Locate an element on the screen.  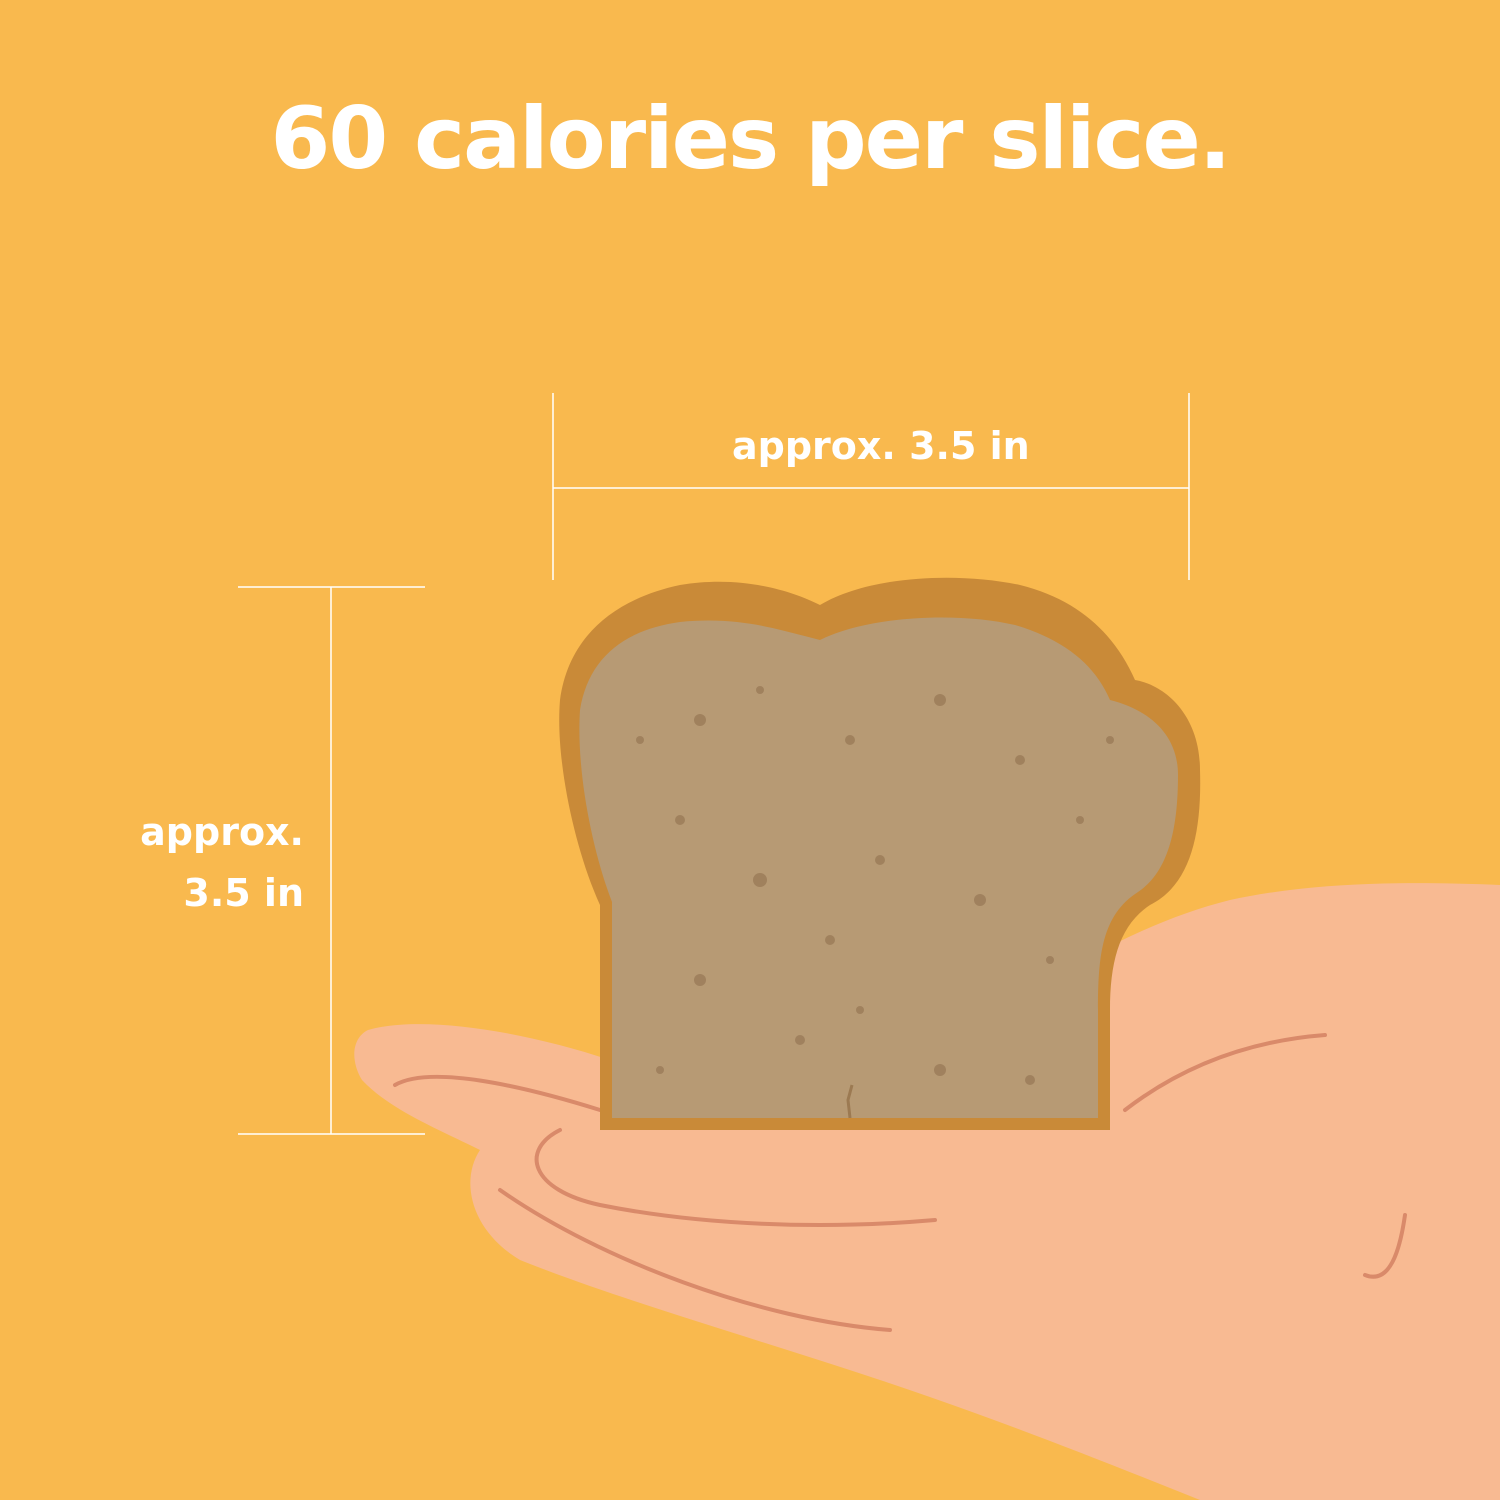
height-label-line1: approx. is located at coordinates (222, 832).